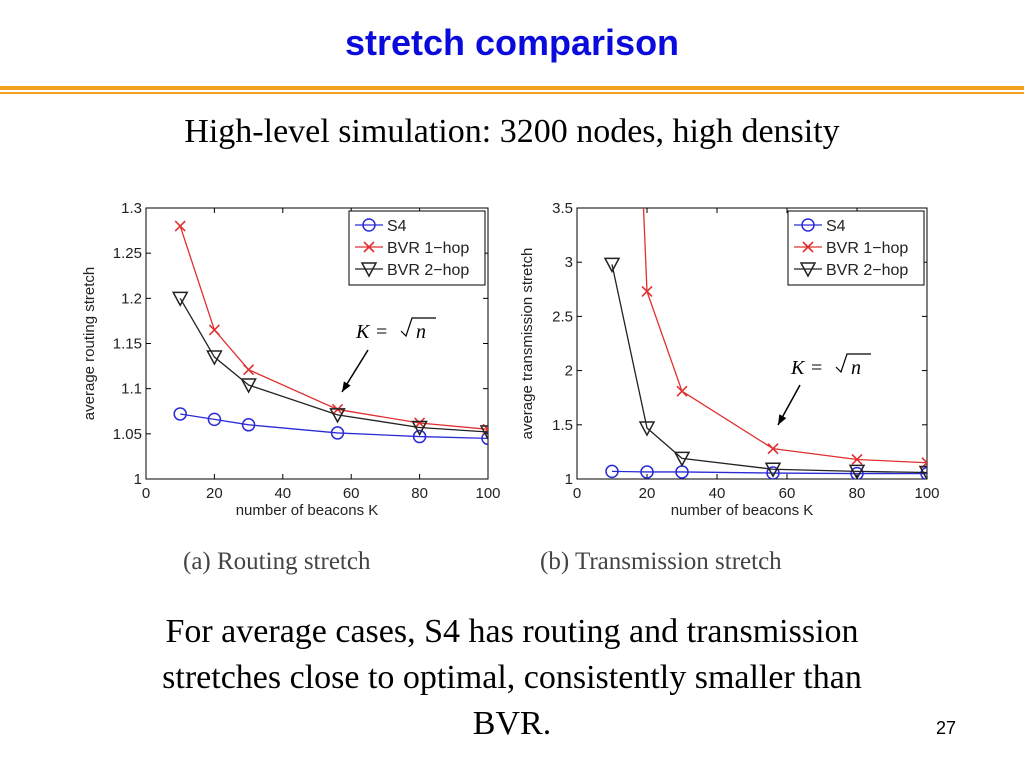  I want to click on chart-b-annotation-equals: =, so click(816, 368).